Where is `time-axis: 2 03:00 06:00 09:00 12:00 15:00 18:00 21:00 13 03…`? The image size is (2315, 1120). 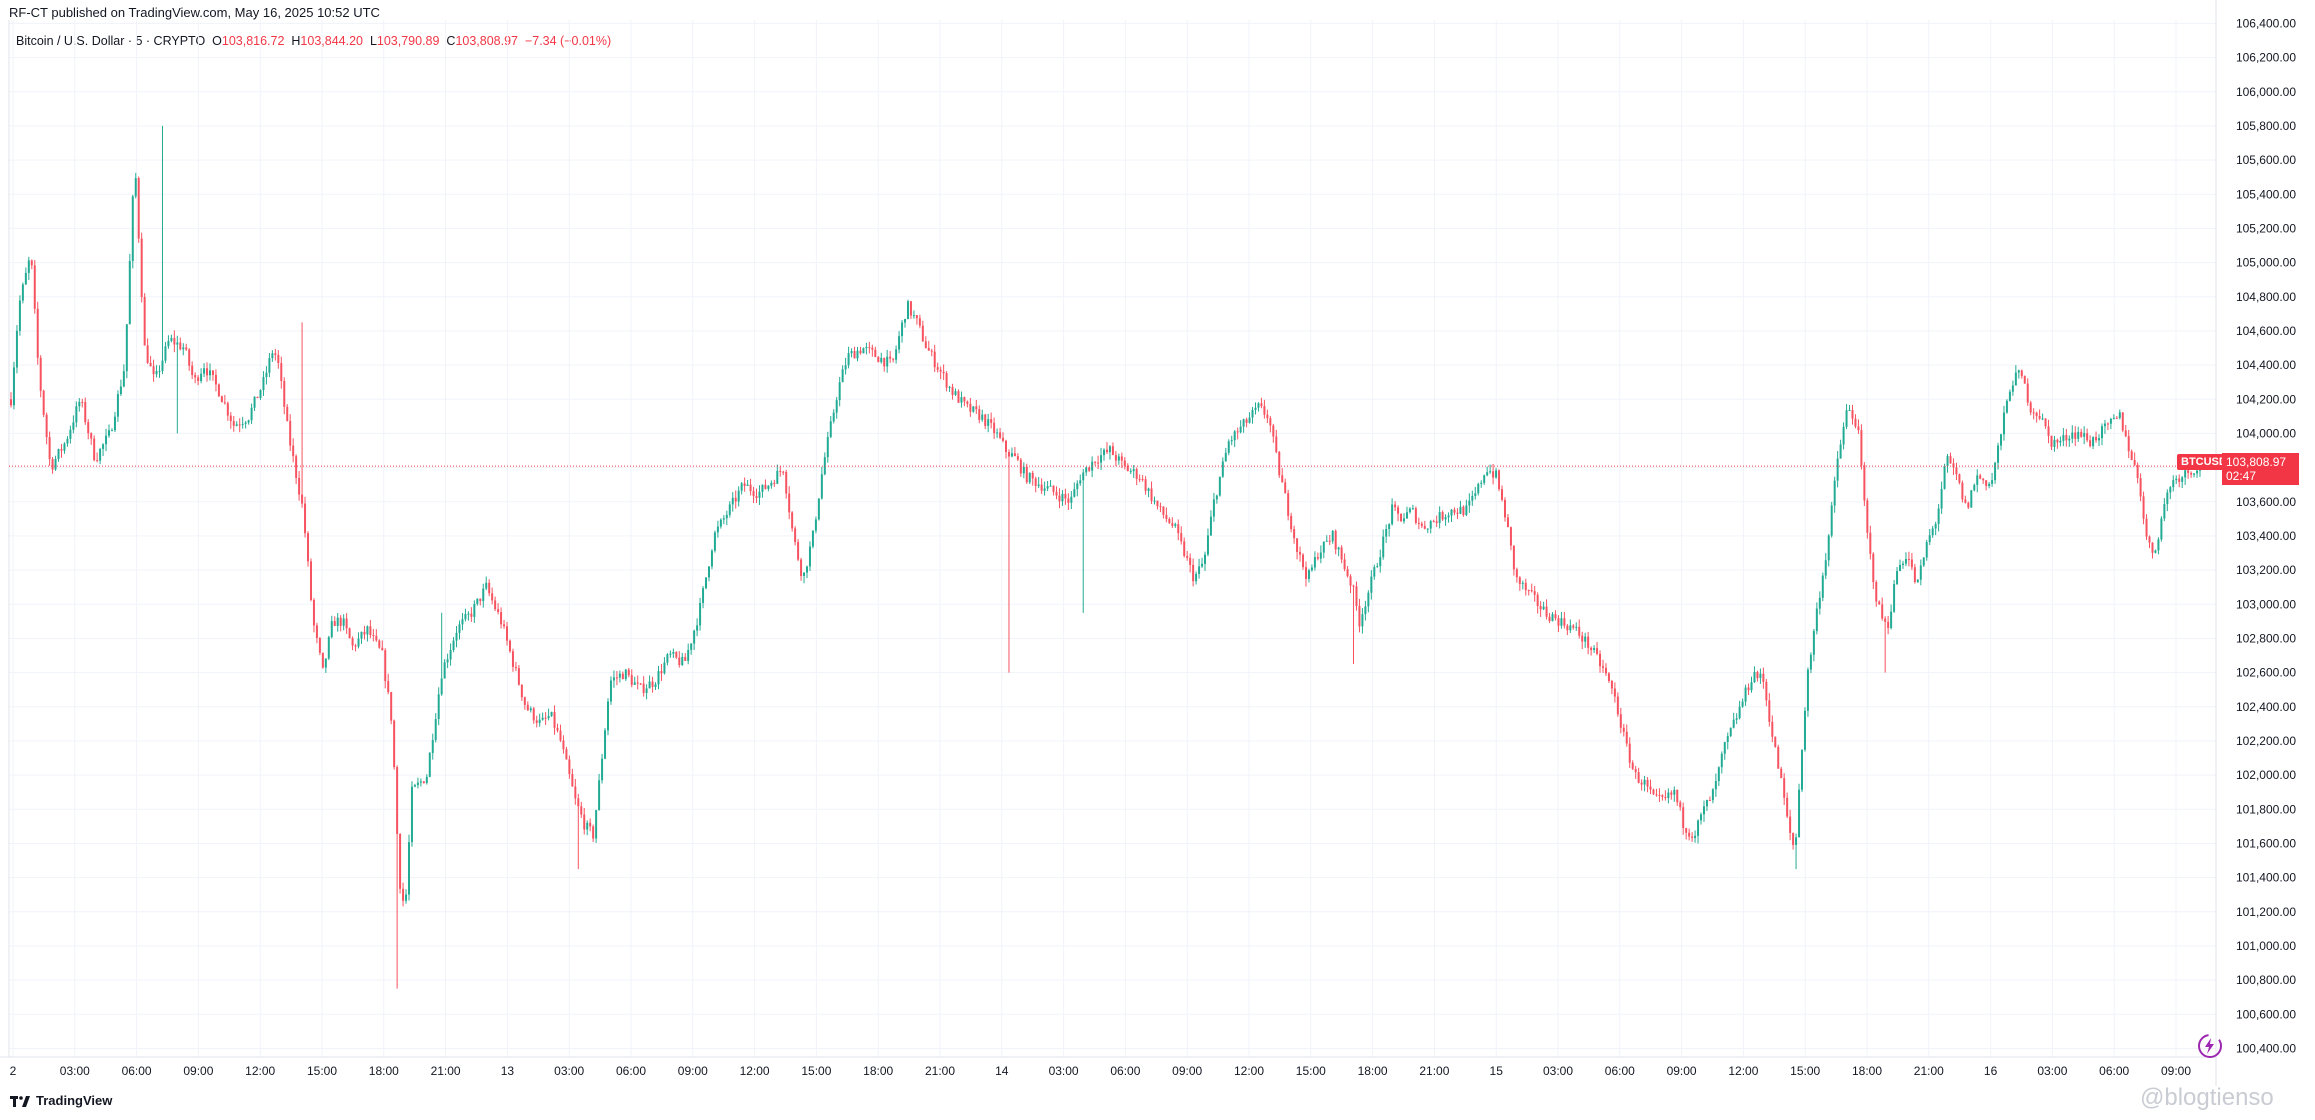 time-axis: 2 03:00 06:00 09:00 12:00 15:00 18:00 21:00 13 03… is located at coordinates (1101, 1071).